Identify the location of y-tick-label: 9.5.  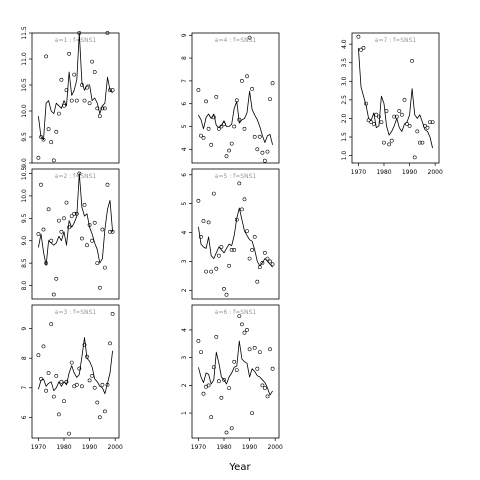
(24, 137).